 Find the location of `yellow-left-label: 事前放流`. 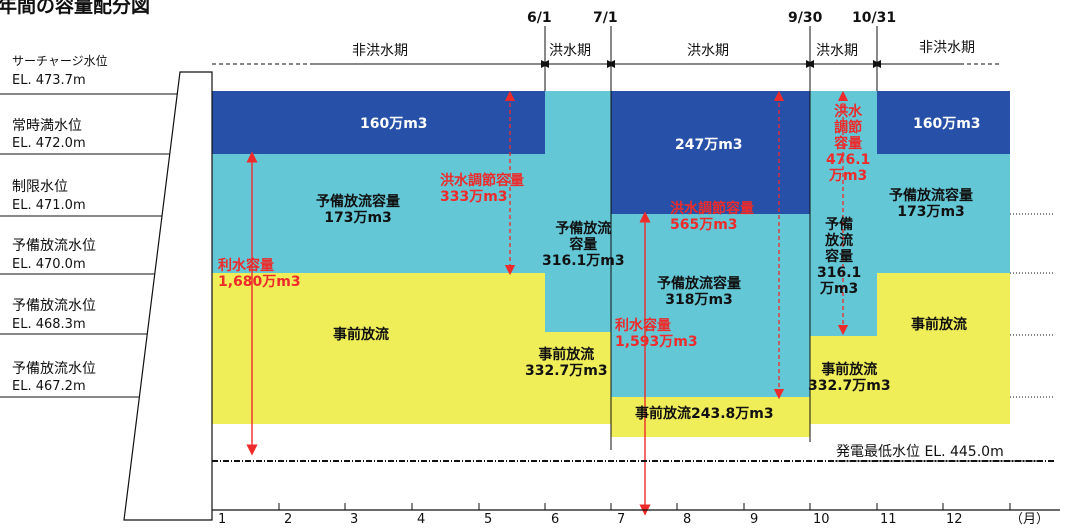

yellow-left-label: 事前放流 is located at coordinates (361, 335).